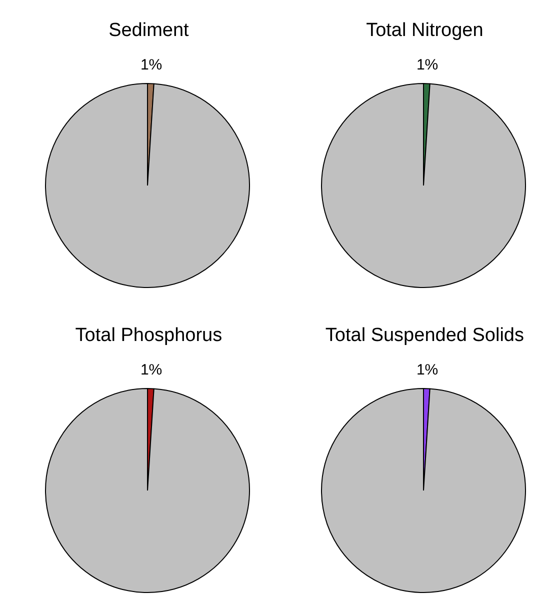  Describe the element at coordinates (149, 30) in the screenshot. I see `chart-title: Sediment` at that location.